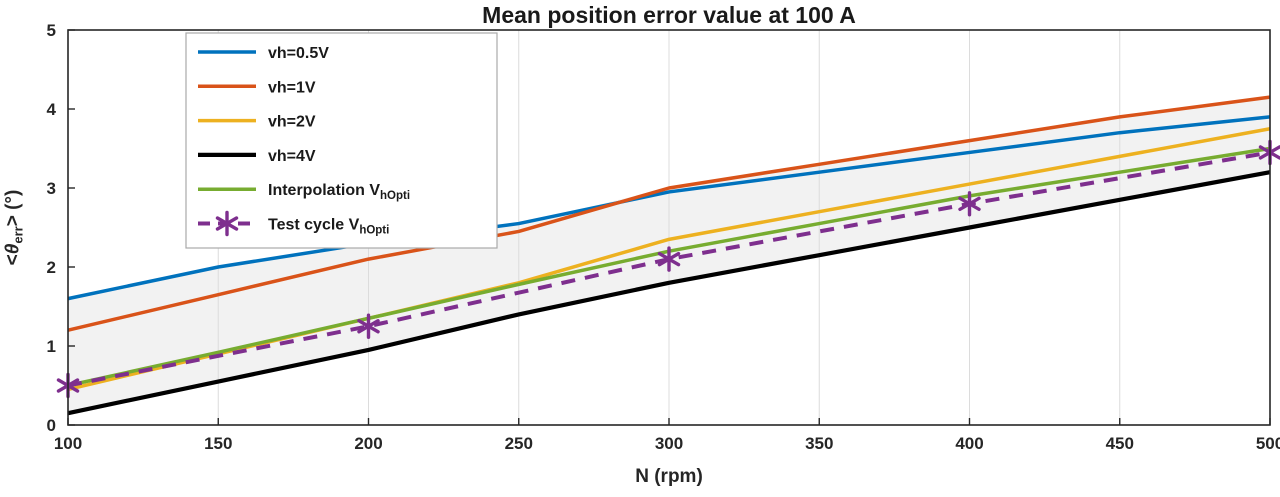 This screenshot has width=1280, height=497. I want to click on y-tick-label: 3, so click(51, 188).